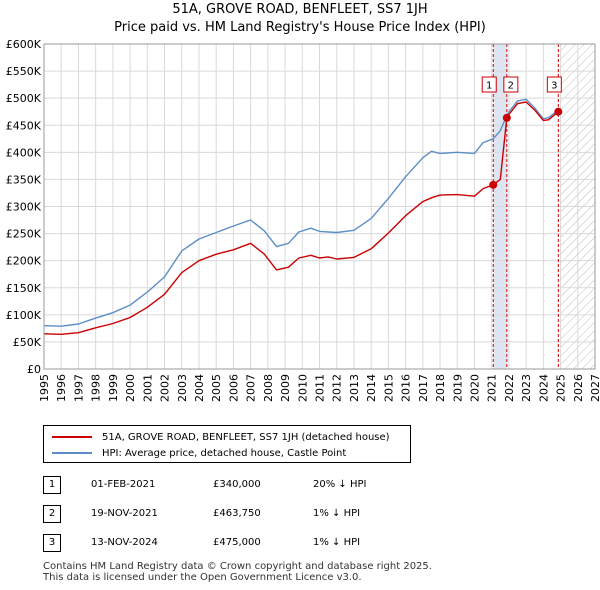  What do you see at coordinates (268, 388) in the screenshot?
I see `x-tick-label: 2008` at bounding box center [268, 388].